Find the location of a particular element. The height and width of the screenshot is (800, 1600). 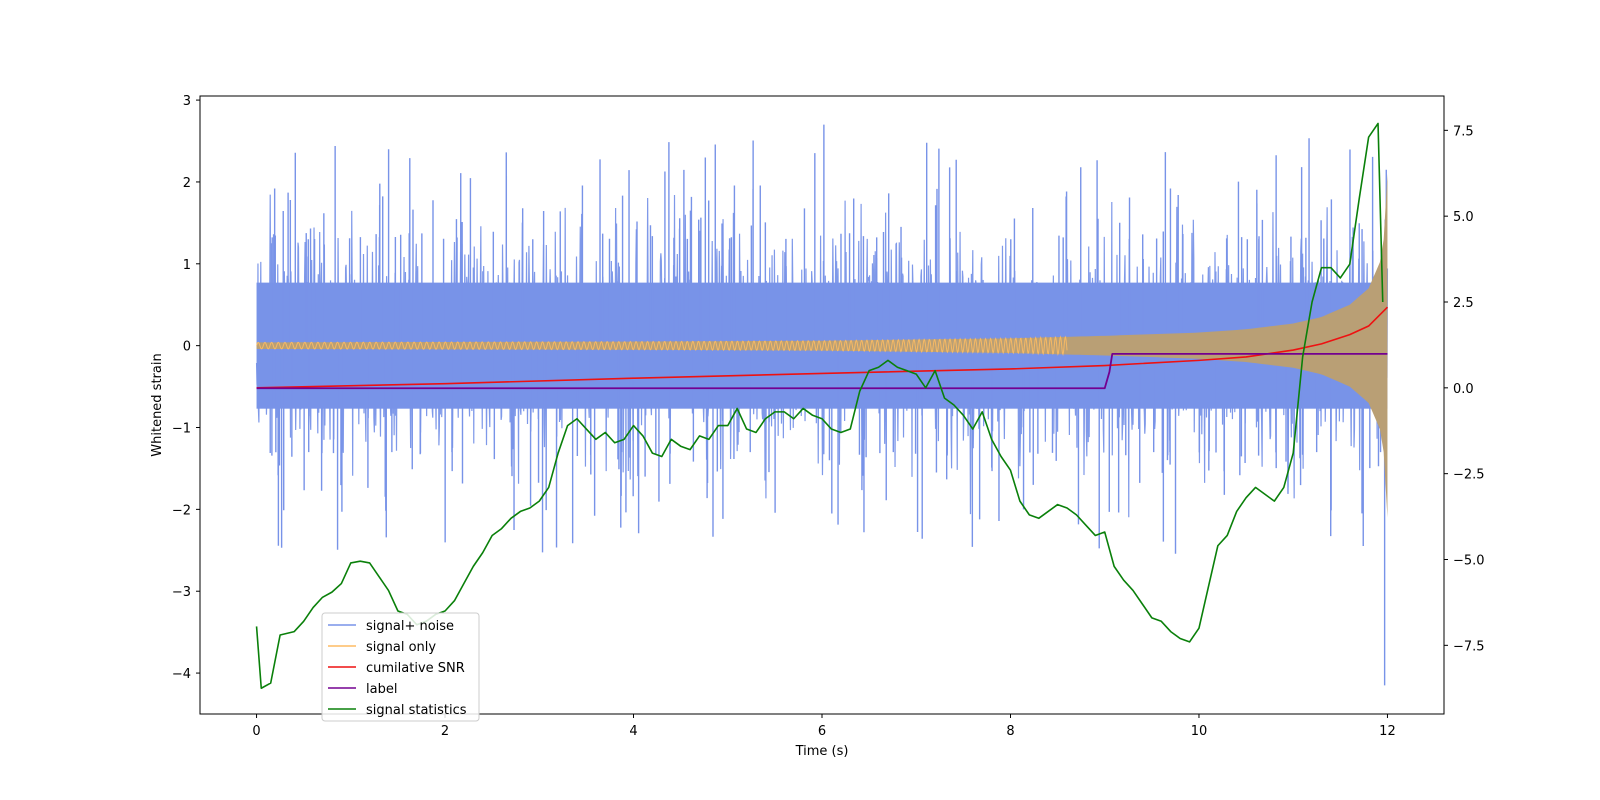

y-tick-label: −2 is located at coordinates (181, 510).